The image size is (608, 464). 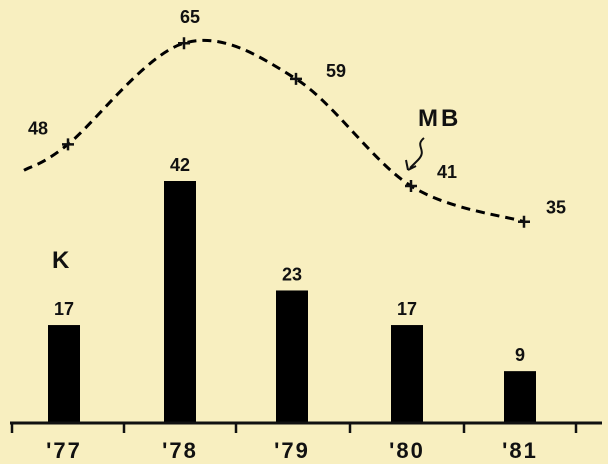 I want to click on x-tick-label: '79, so click(x=292, y=450).